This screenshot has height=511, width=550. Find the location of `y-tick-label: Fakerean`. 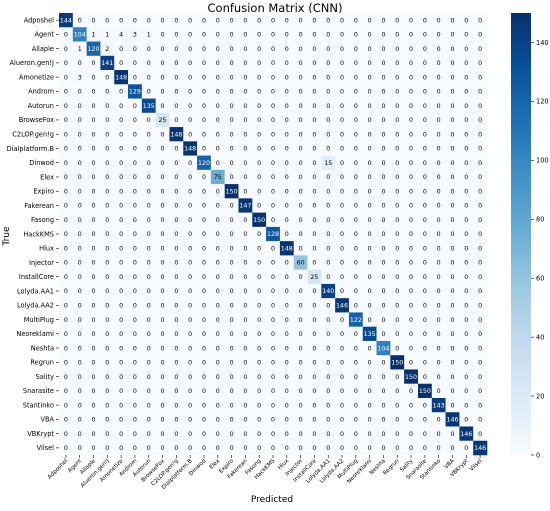

y-tick-label: Fakerean is located at coordinates (39, 206).